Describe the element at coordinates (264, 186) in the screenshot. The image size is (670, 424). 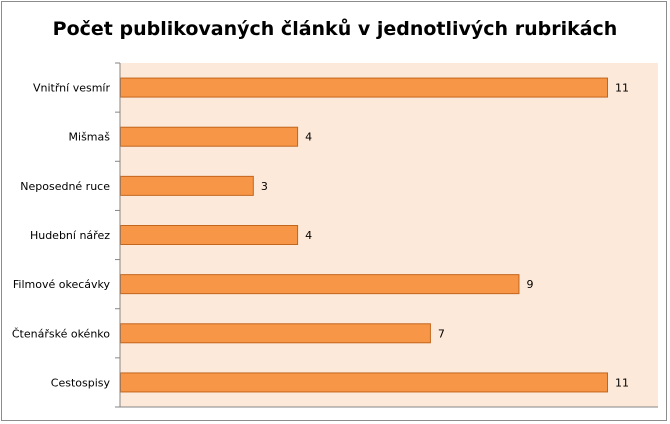
I see `data-label: 3` at that location.